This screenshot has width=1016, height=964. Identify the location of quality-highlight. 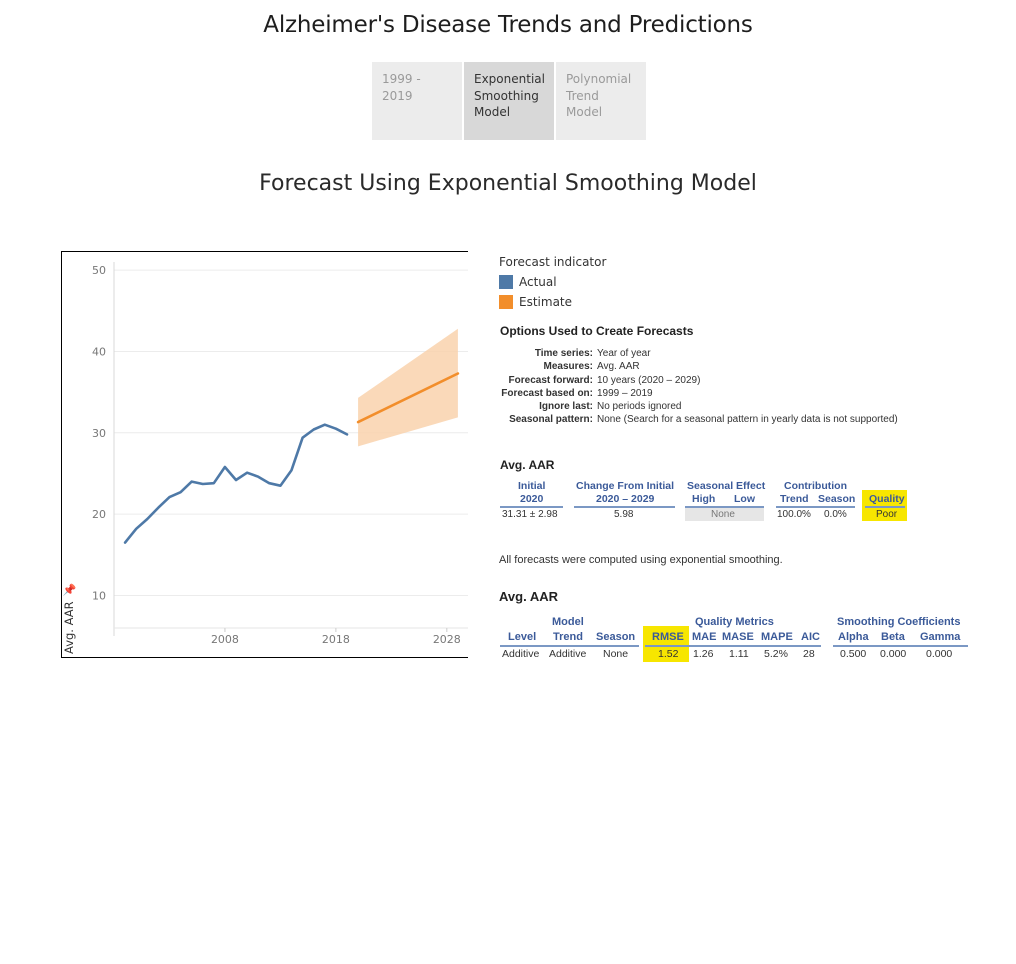
(884, 505).